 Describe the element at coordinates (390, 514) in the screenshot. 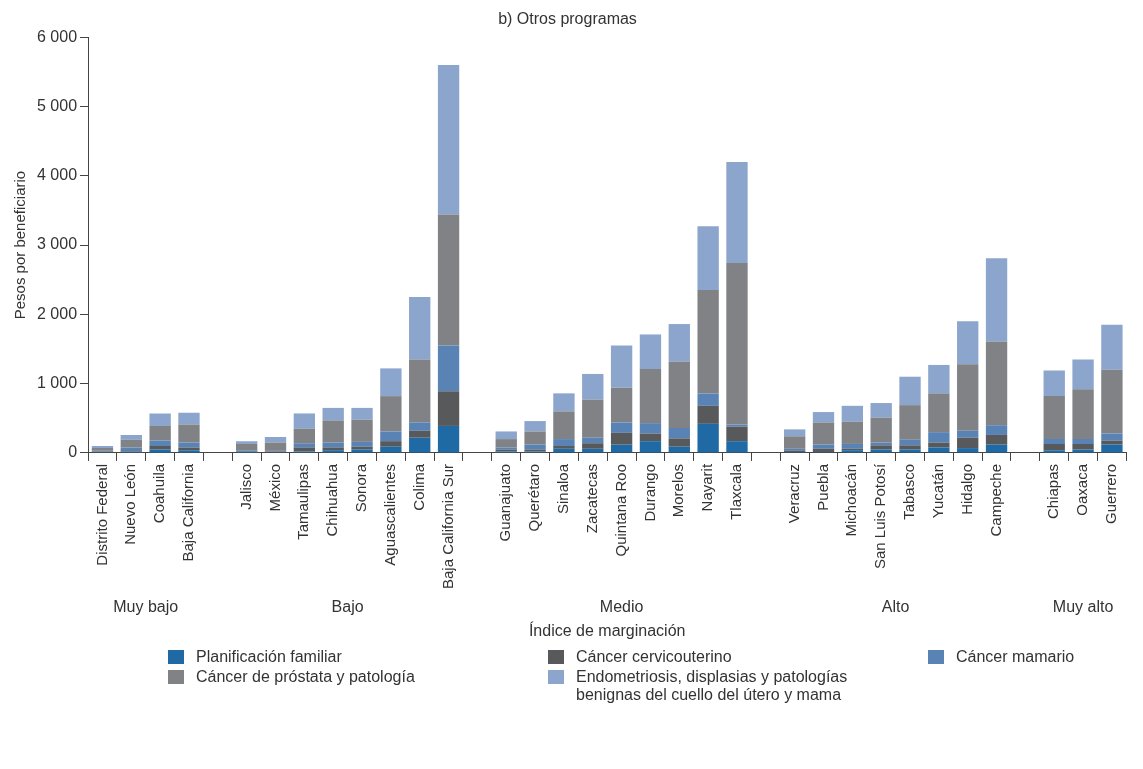

I see `x-tick-label: Aguascalientes` at that location.